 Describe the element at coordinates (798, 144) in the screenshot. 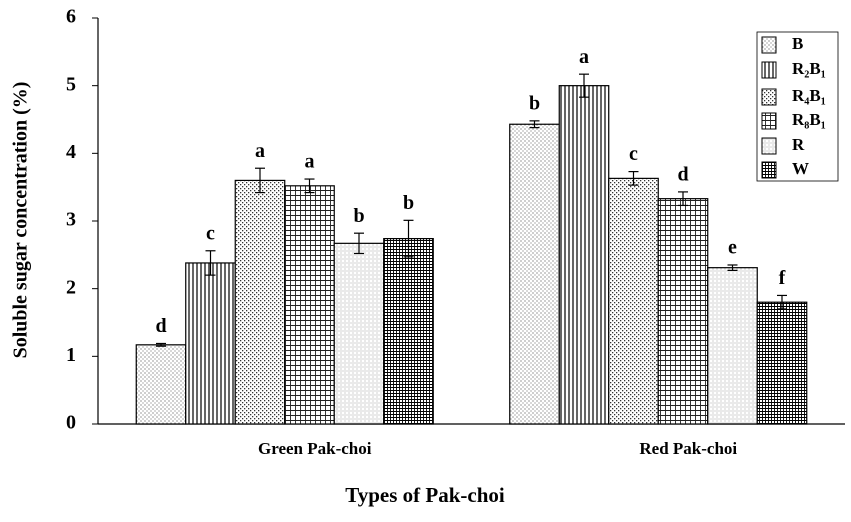

I see `legend-label: R` at that location.